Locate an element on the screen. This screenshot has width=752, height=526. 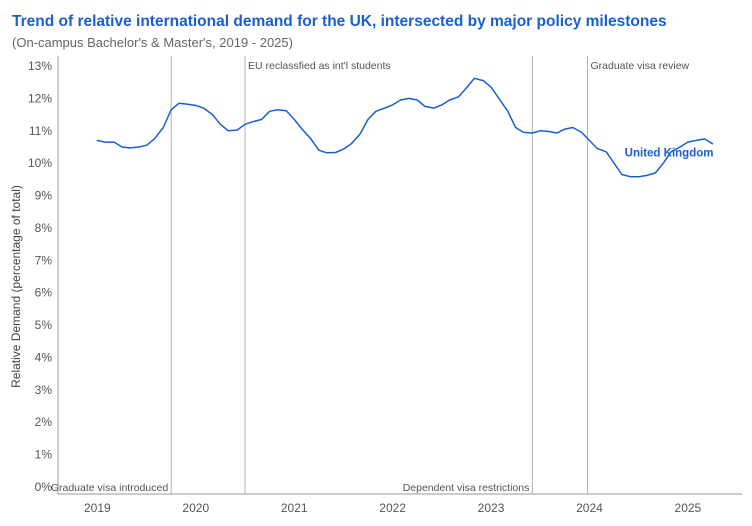
x-tick-label: 2019 is located at coordinates (97, 508).